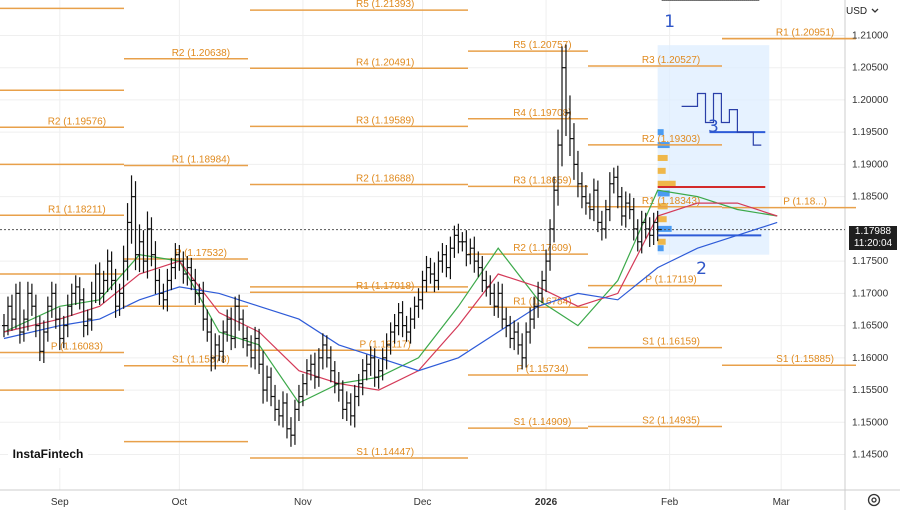 This screenshot has width=900, height=513. What do you see at coordinates (870, 132) in the screenshot?
I see `y-tick-label: 1.19500` at bounding box center [870, 132].